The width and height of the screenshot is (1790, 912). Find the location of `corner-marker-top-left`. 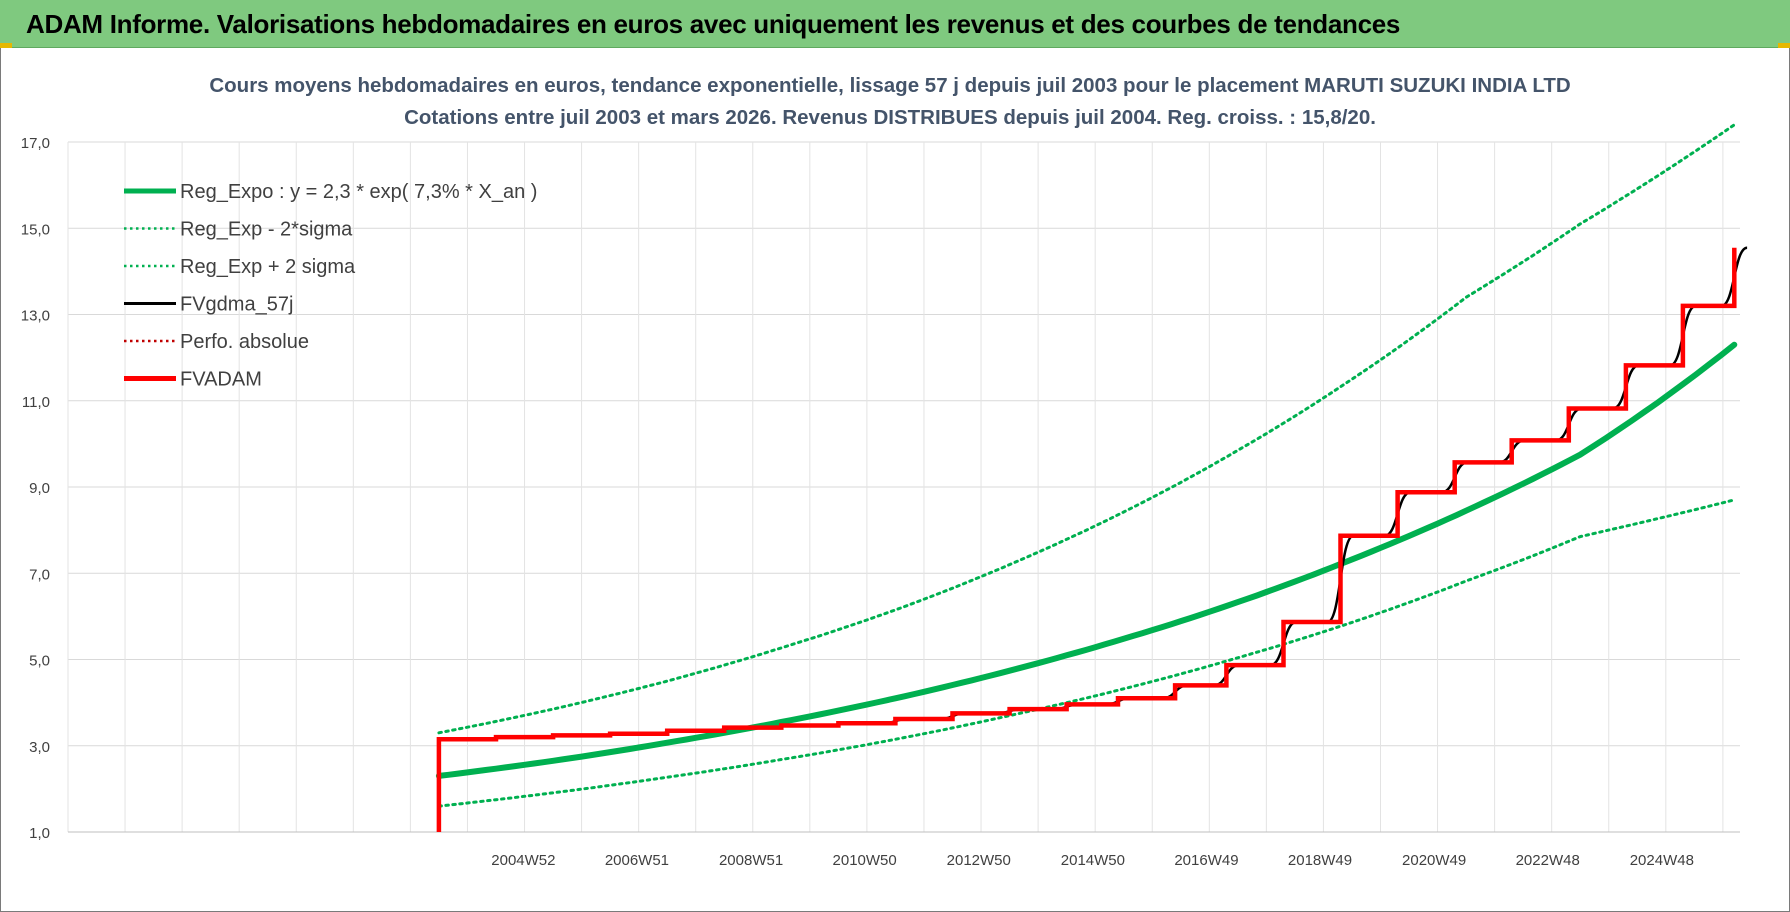

corner-marker-top-left is located at coordinates (6, 45).